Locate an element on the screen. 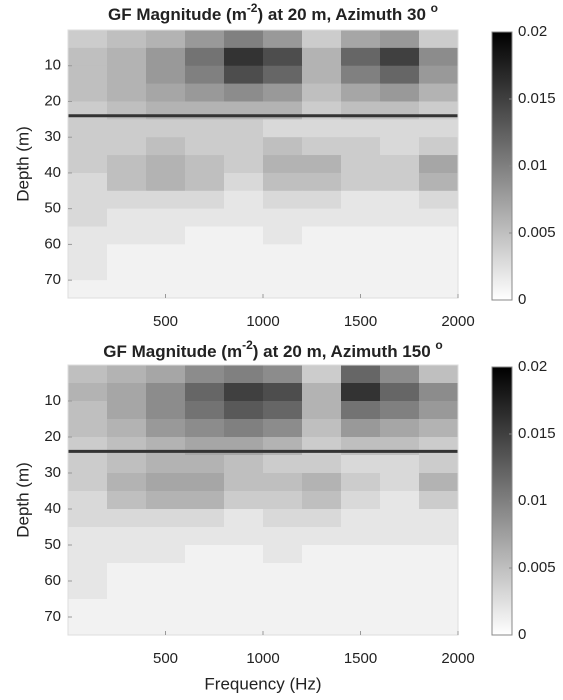 Image resolution: width=563 pixels, height=700 pixels. y-tick-label: 20 is located at coordinates (52, 436).